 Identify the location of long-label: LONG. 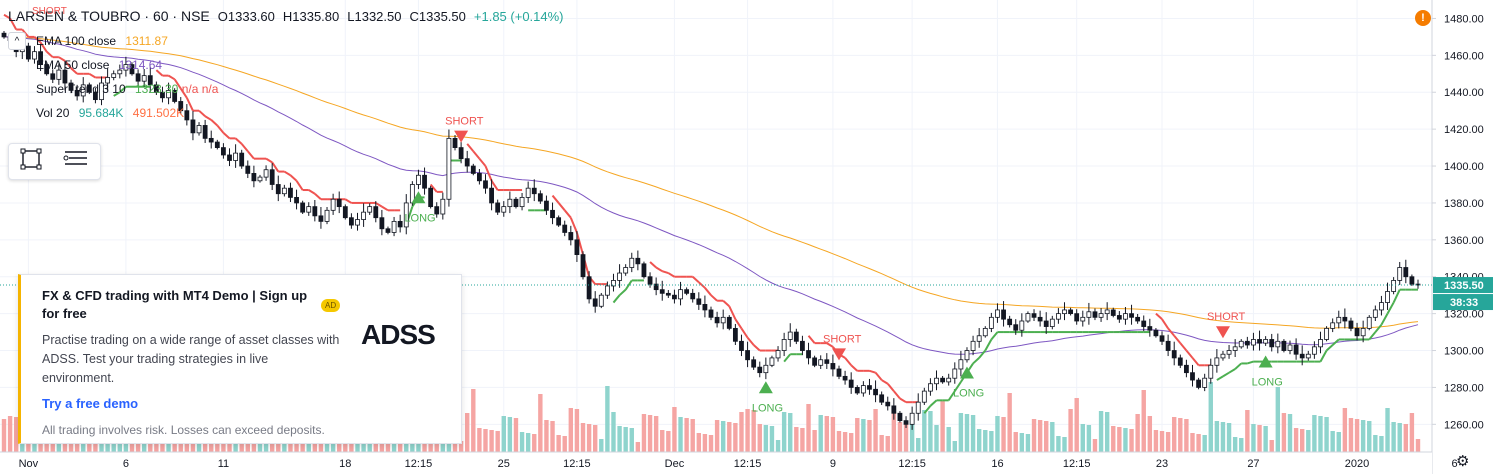
(1267, 382).